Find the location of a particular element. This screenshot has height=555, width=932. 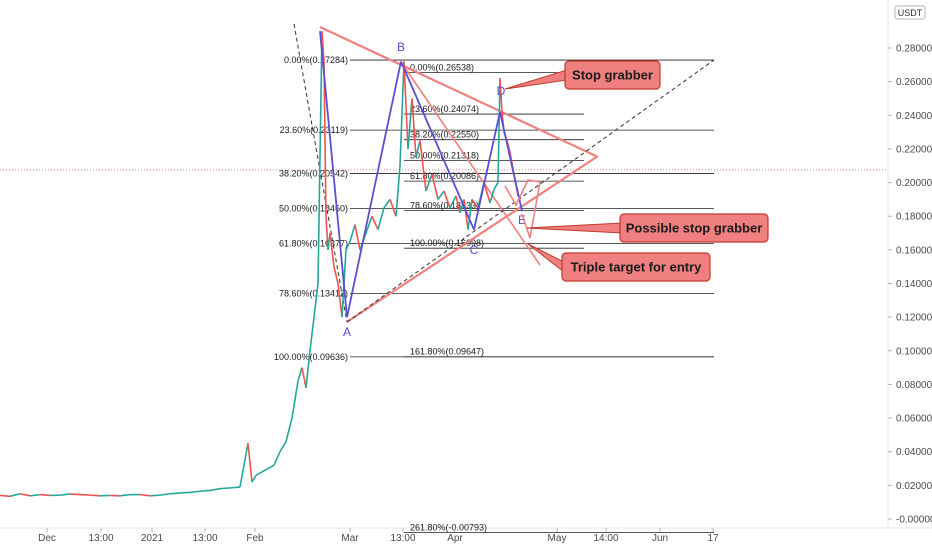

y-tick-label: -0.00000 is located at coordinates (914, 520).